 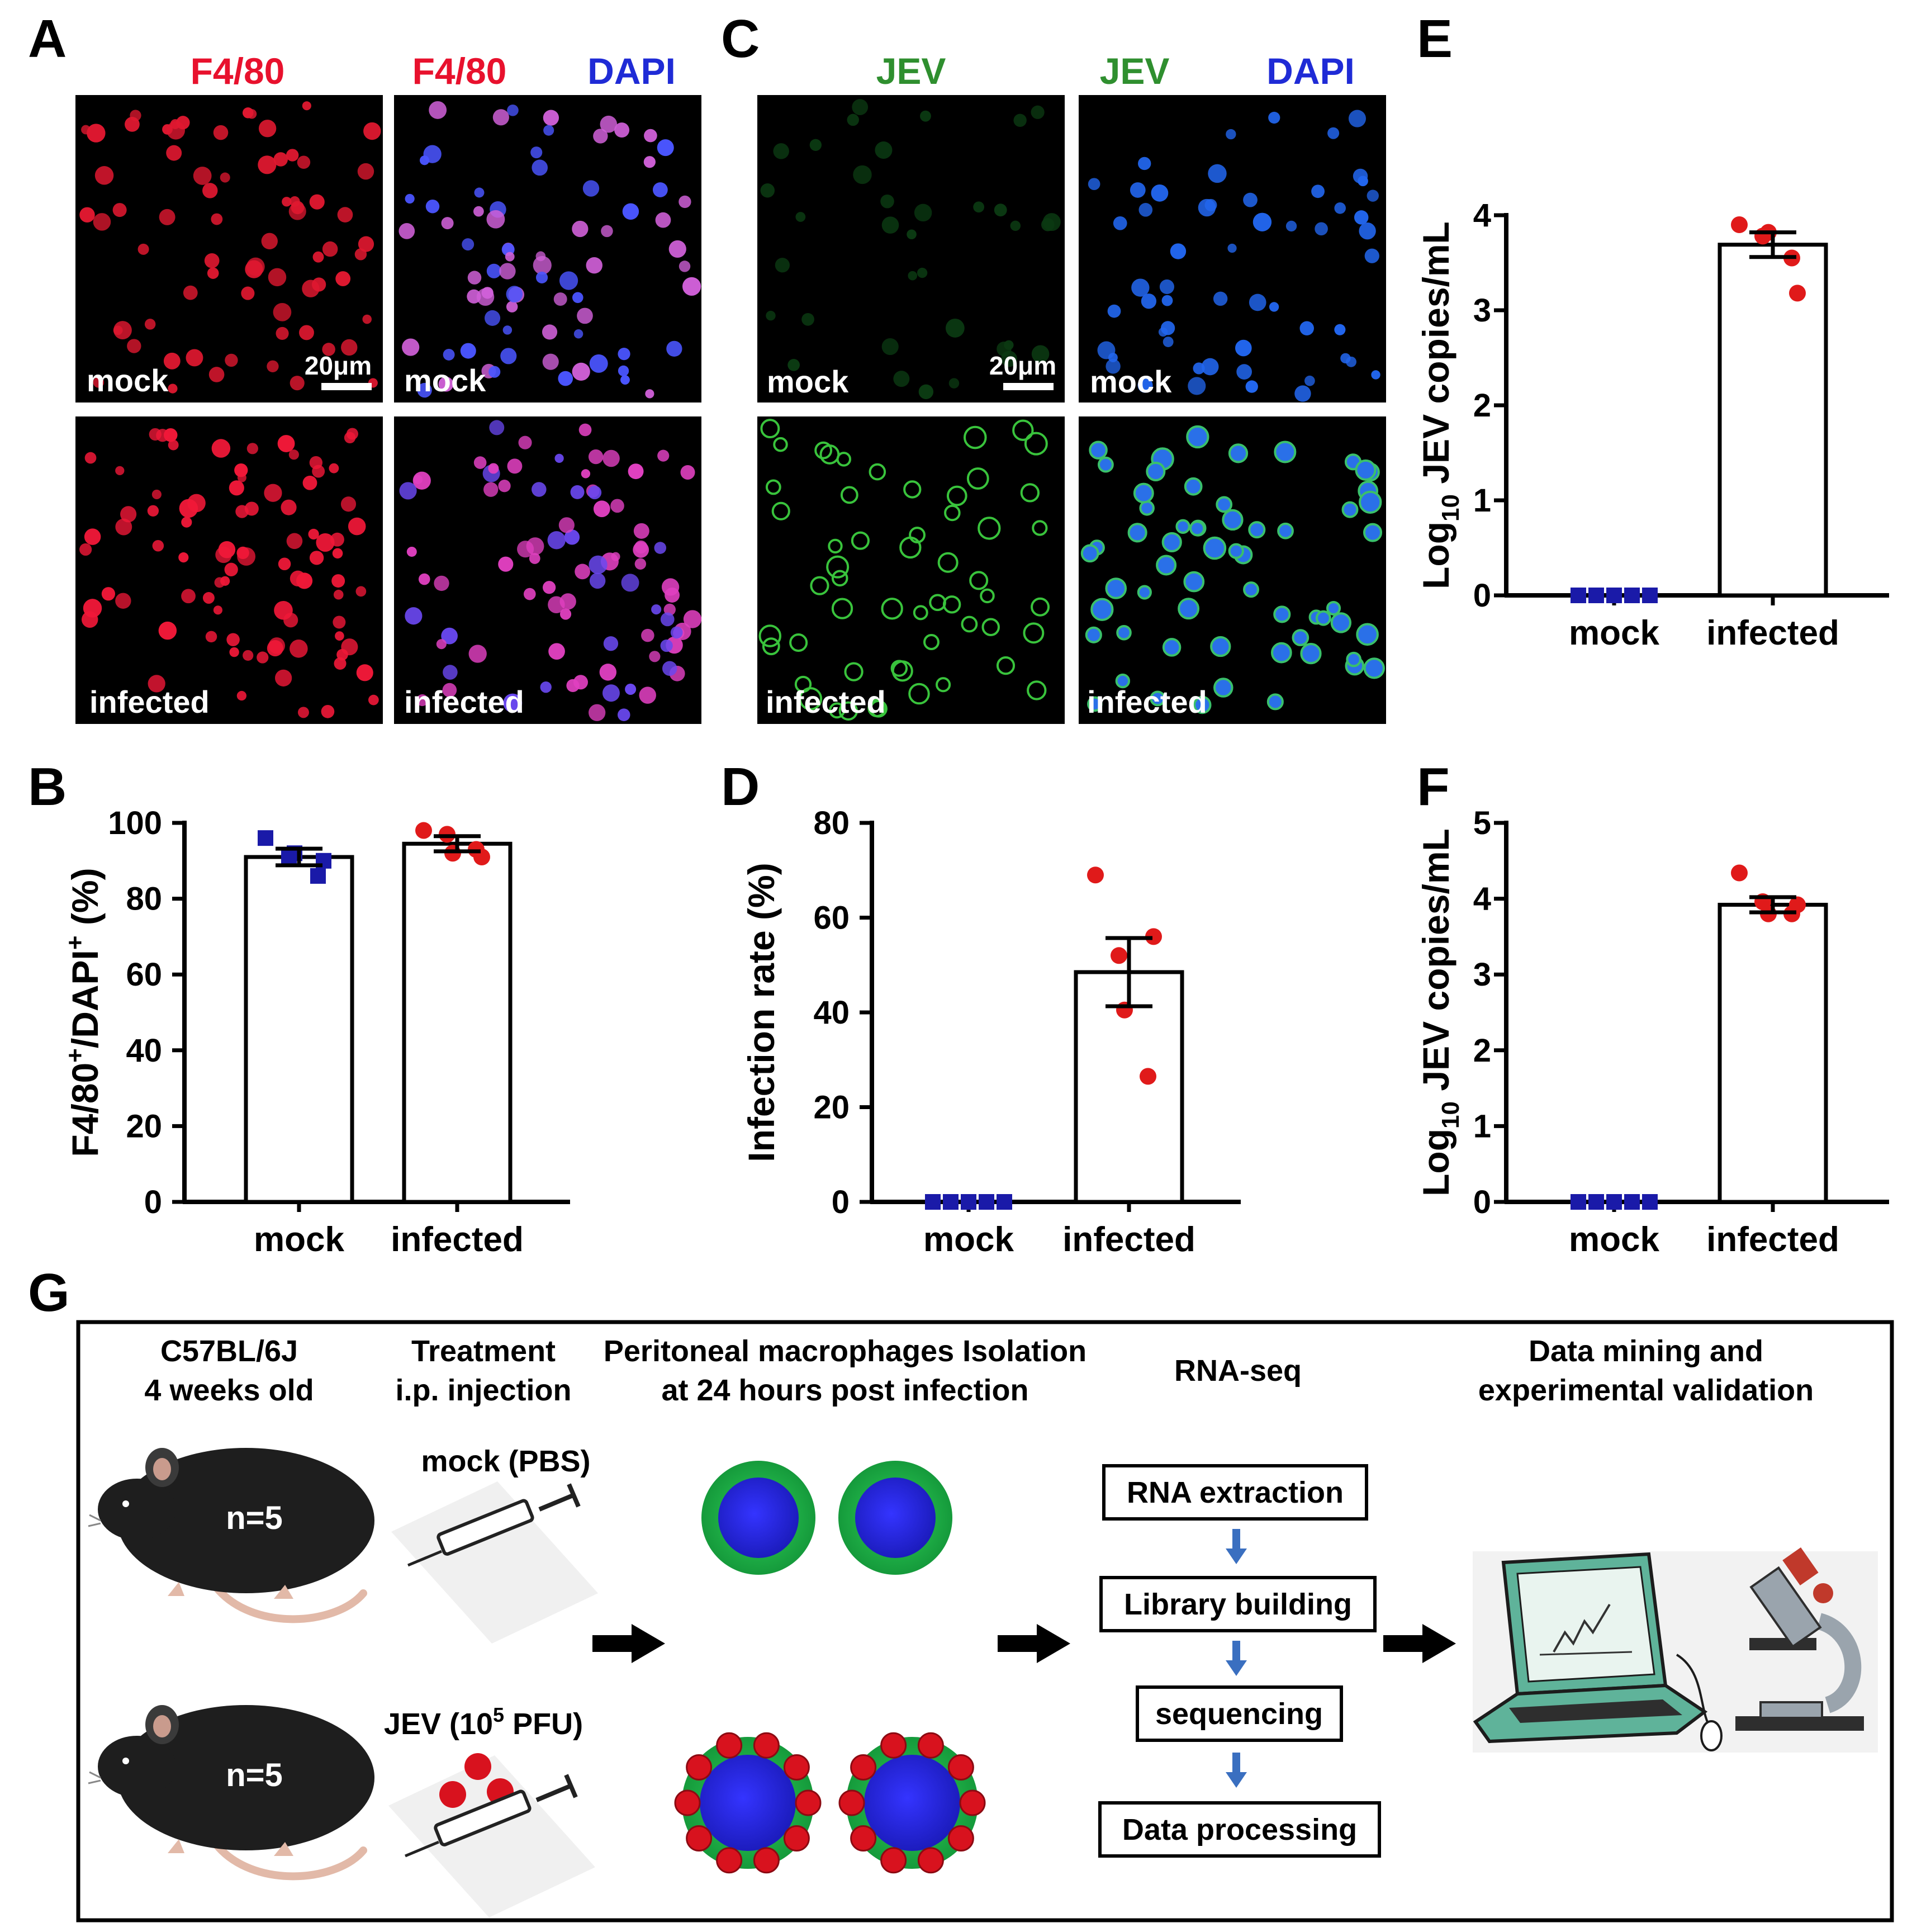 What do you see at coordinates (231, 1793) in the screenshot?
I see `mouse-icon-jev` at bounding box center [231, 1793].